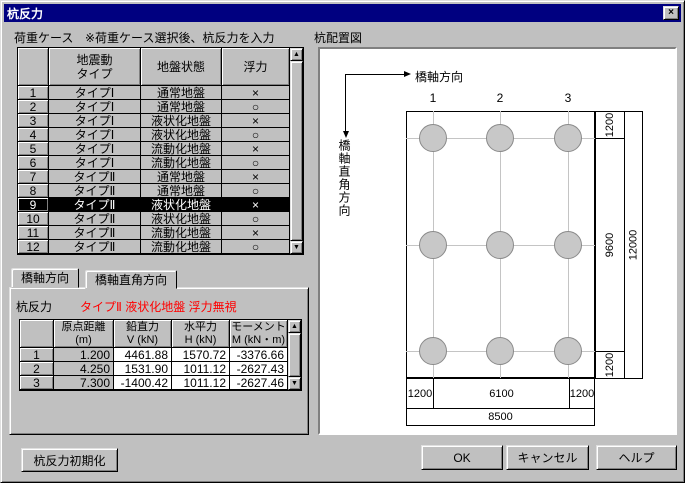  Describe the element at coordinates (610, 365) in the screenshot. I see `dim-right-bottom: 1200` at that location.